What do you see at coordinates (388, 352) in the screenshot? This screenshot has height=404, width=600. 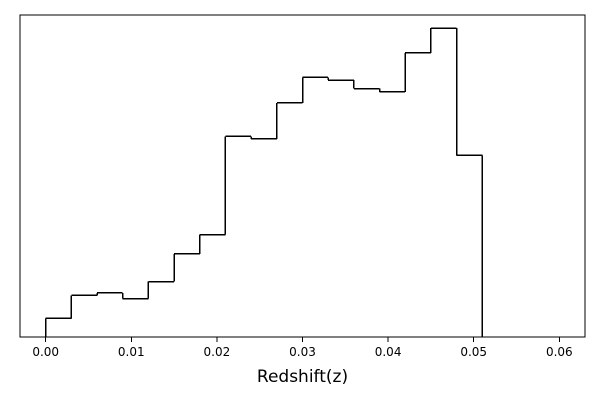 I see `x-tick-label: 0.04` at bounding box center [388, 352].